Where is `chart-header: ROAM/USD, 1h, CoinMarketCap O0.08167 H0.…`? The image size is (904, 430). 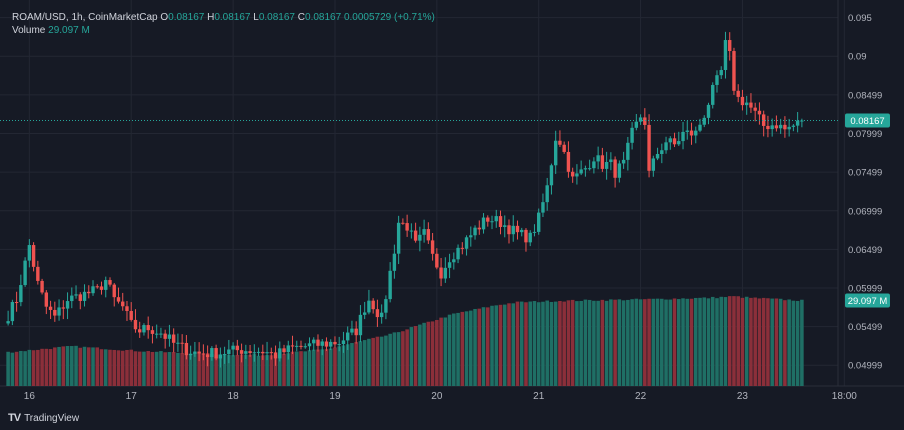 chart-header: ROAM/USD, 1h, CoinMarketCap O0.08167 H0.… is located at coordinates (223, 17).